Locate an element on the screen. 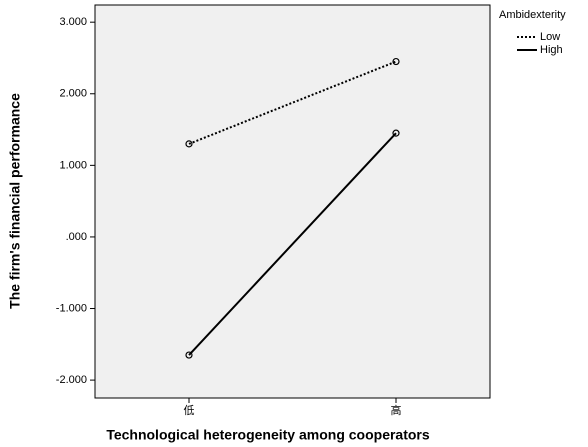 The width and height of the screenshot is (588, 447). series-line is located at coordinates (292, 102).